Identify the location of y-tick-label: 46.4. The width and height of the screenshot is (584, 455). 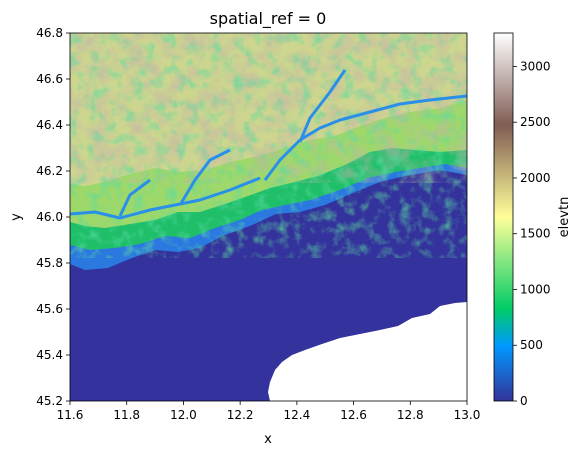
(49, 125).